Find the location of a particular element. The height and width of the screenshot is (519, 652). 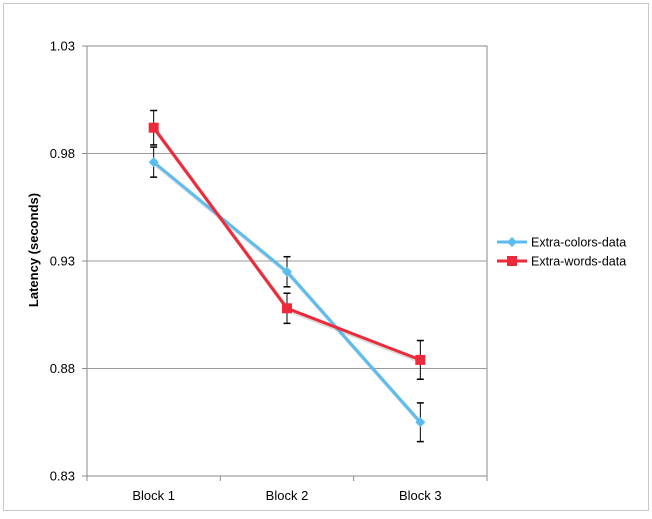

x-tick-label: Block 2 is located at coordinates (287, 495).